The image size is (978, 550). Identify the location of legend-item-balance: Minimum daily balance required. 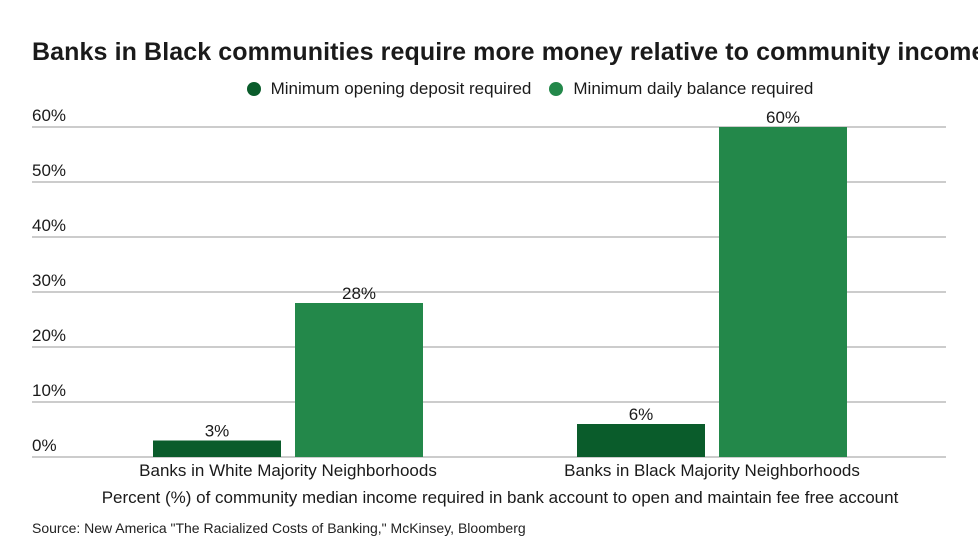
(681, 89).